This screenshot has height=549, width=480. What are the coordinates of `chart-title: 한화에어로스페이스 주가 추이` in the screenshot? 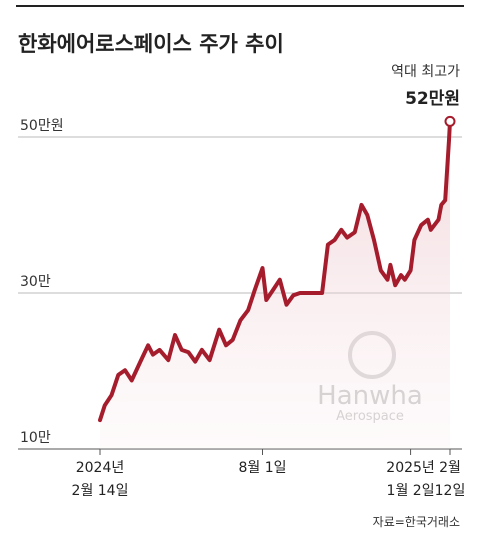 It's located at (151, 44).